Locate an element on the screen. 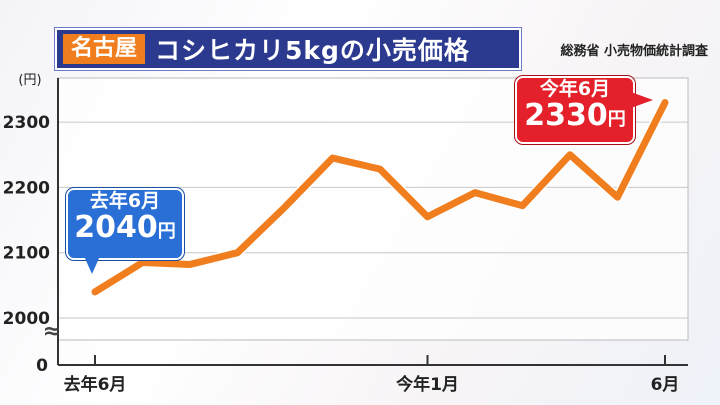 This screenshot has width=720, height=405. end-value-callout: 今年6月 2330円 is located at coordinates (575, 110).